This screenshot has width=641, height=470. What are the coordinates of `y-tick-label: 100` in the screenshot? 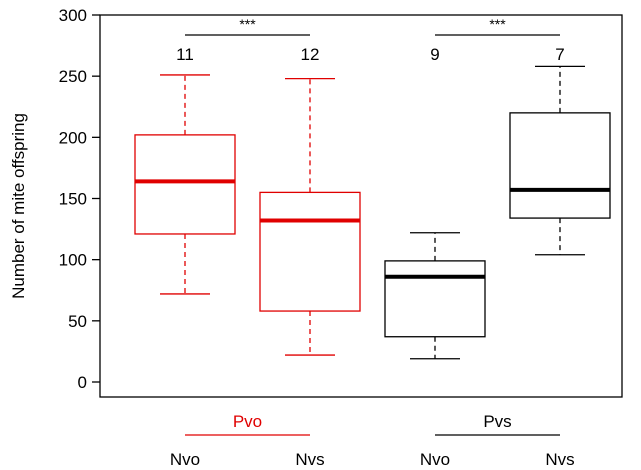 It's located at (73, 260).